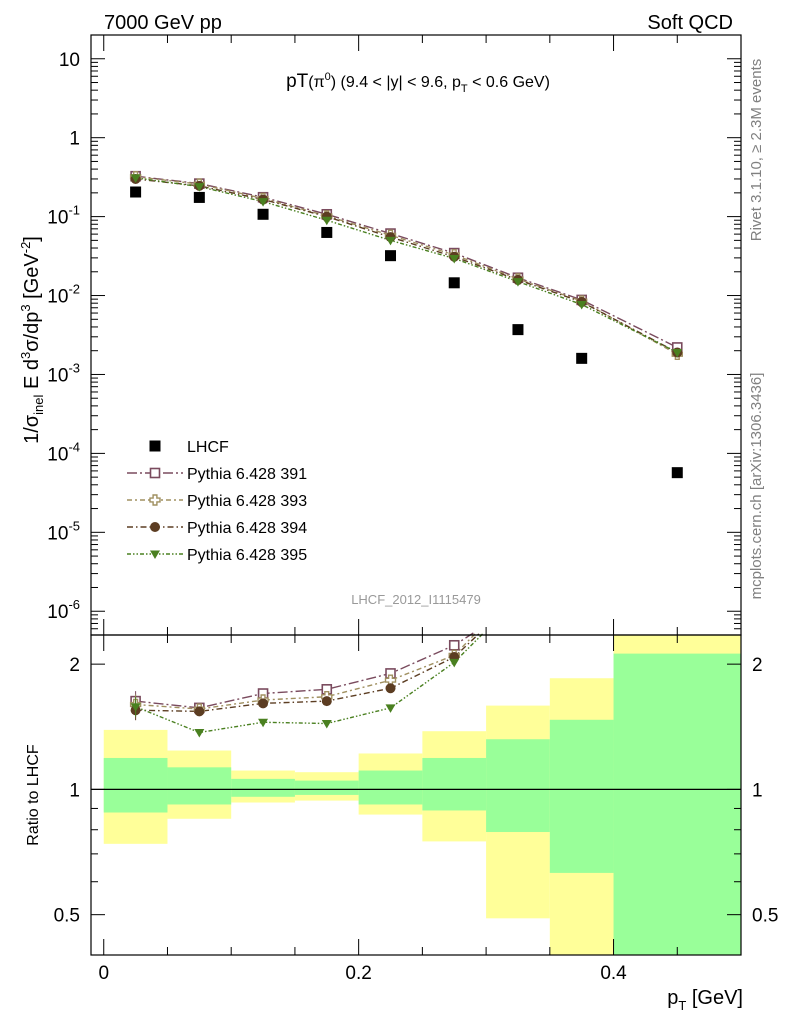  What do you see at coordinates (155, 527) in the screenshot?
I see `legend-marker-p394` at bounding box center [155, 527].